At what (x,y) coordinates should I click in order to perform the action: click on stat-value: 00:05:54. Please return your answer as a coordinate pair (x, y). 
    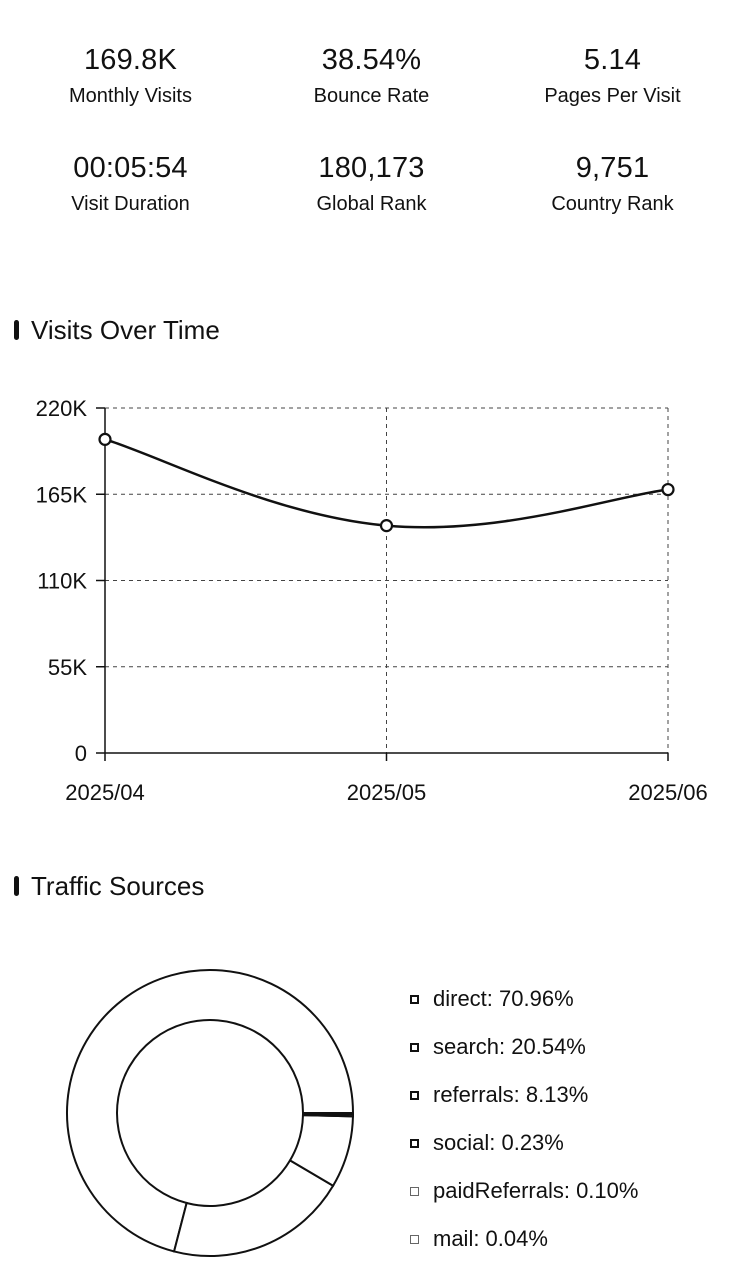
    Looking at the image, I should click on (130, 168).